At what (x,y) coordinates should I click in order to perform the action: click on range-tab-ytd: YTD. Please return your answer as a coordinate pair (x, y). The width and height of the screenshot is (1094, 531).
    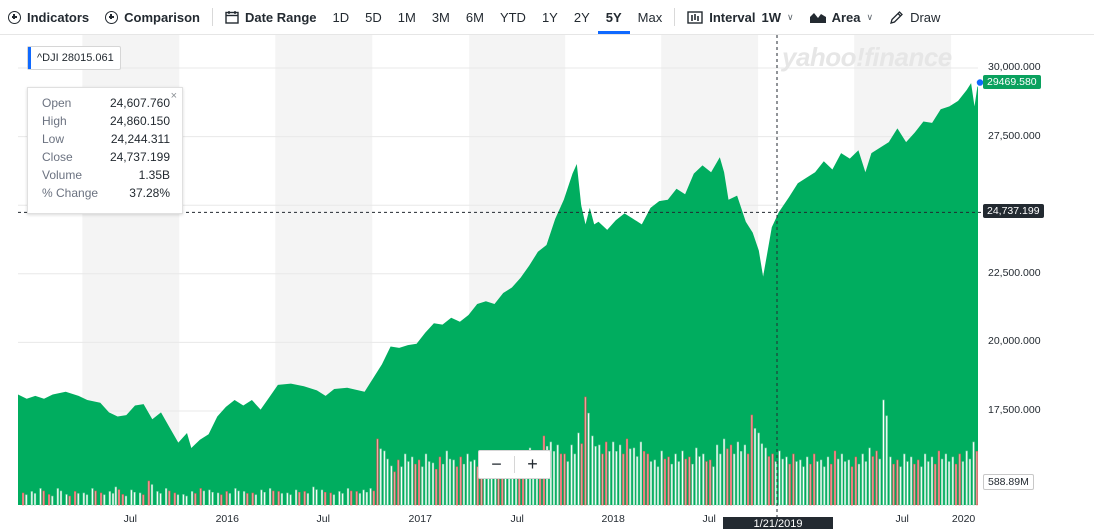
    Looking at the image, I should click on (512, 17).